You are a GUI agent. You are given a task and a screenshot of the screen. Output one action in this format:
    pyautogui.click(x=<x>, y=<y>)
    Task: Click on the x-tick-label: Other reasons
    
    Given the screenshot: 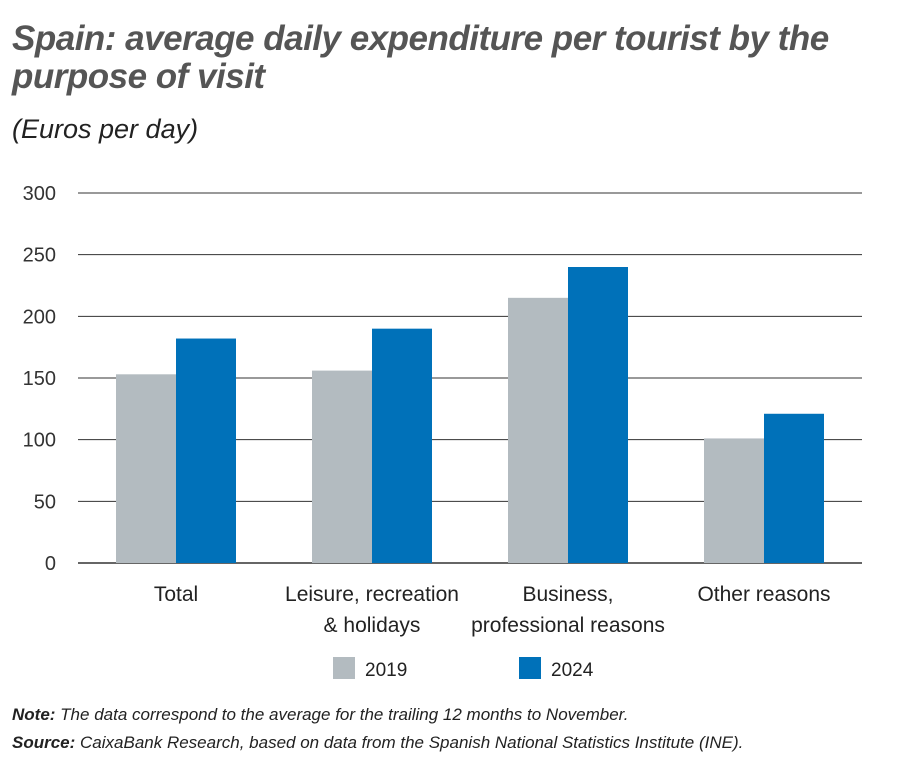 What is the action you would take?
    pyautogui.click(x=763, y=594)
    